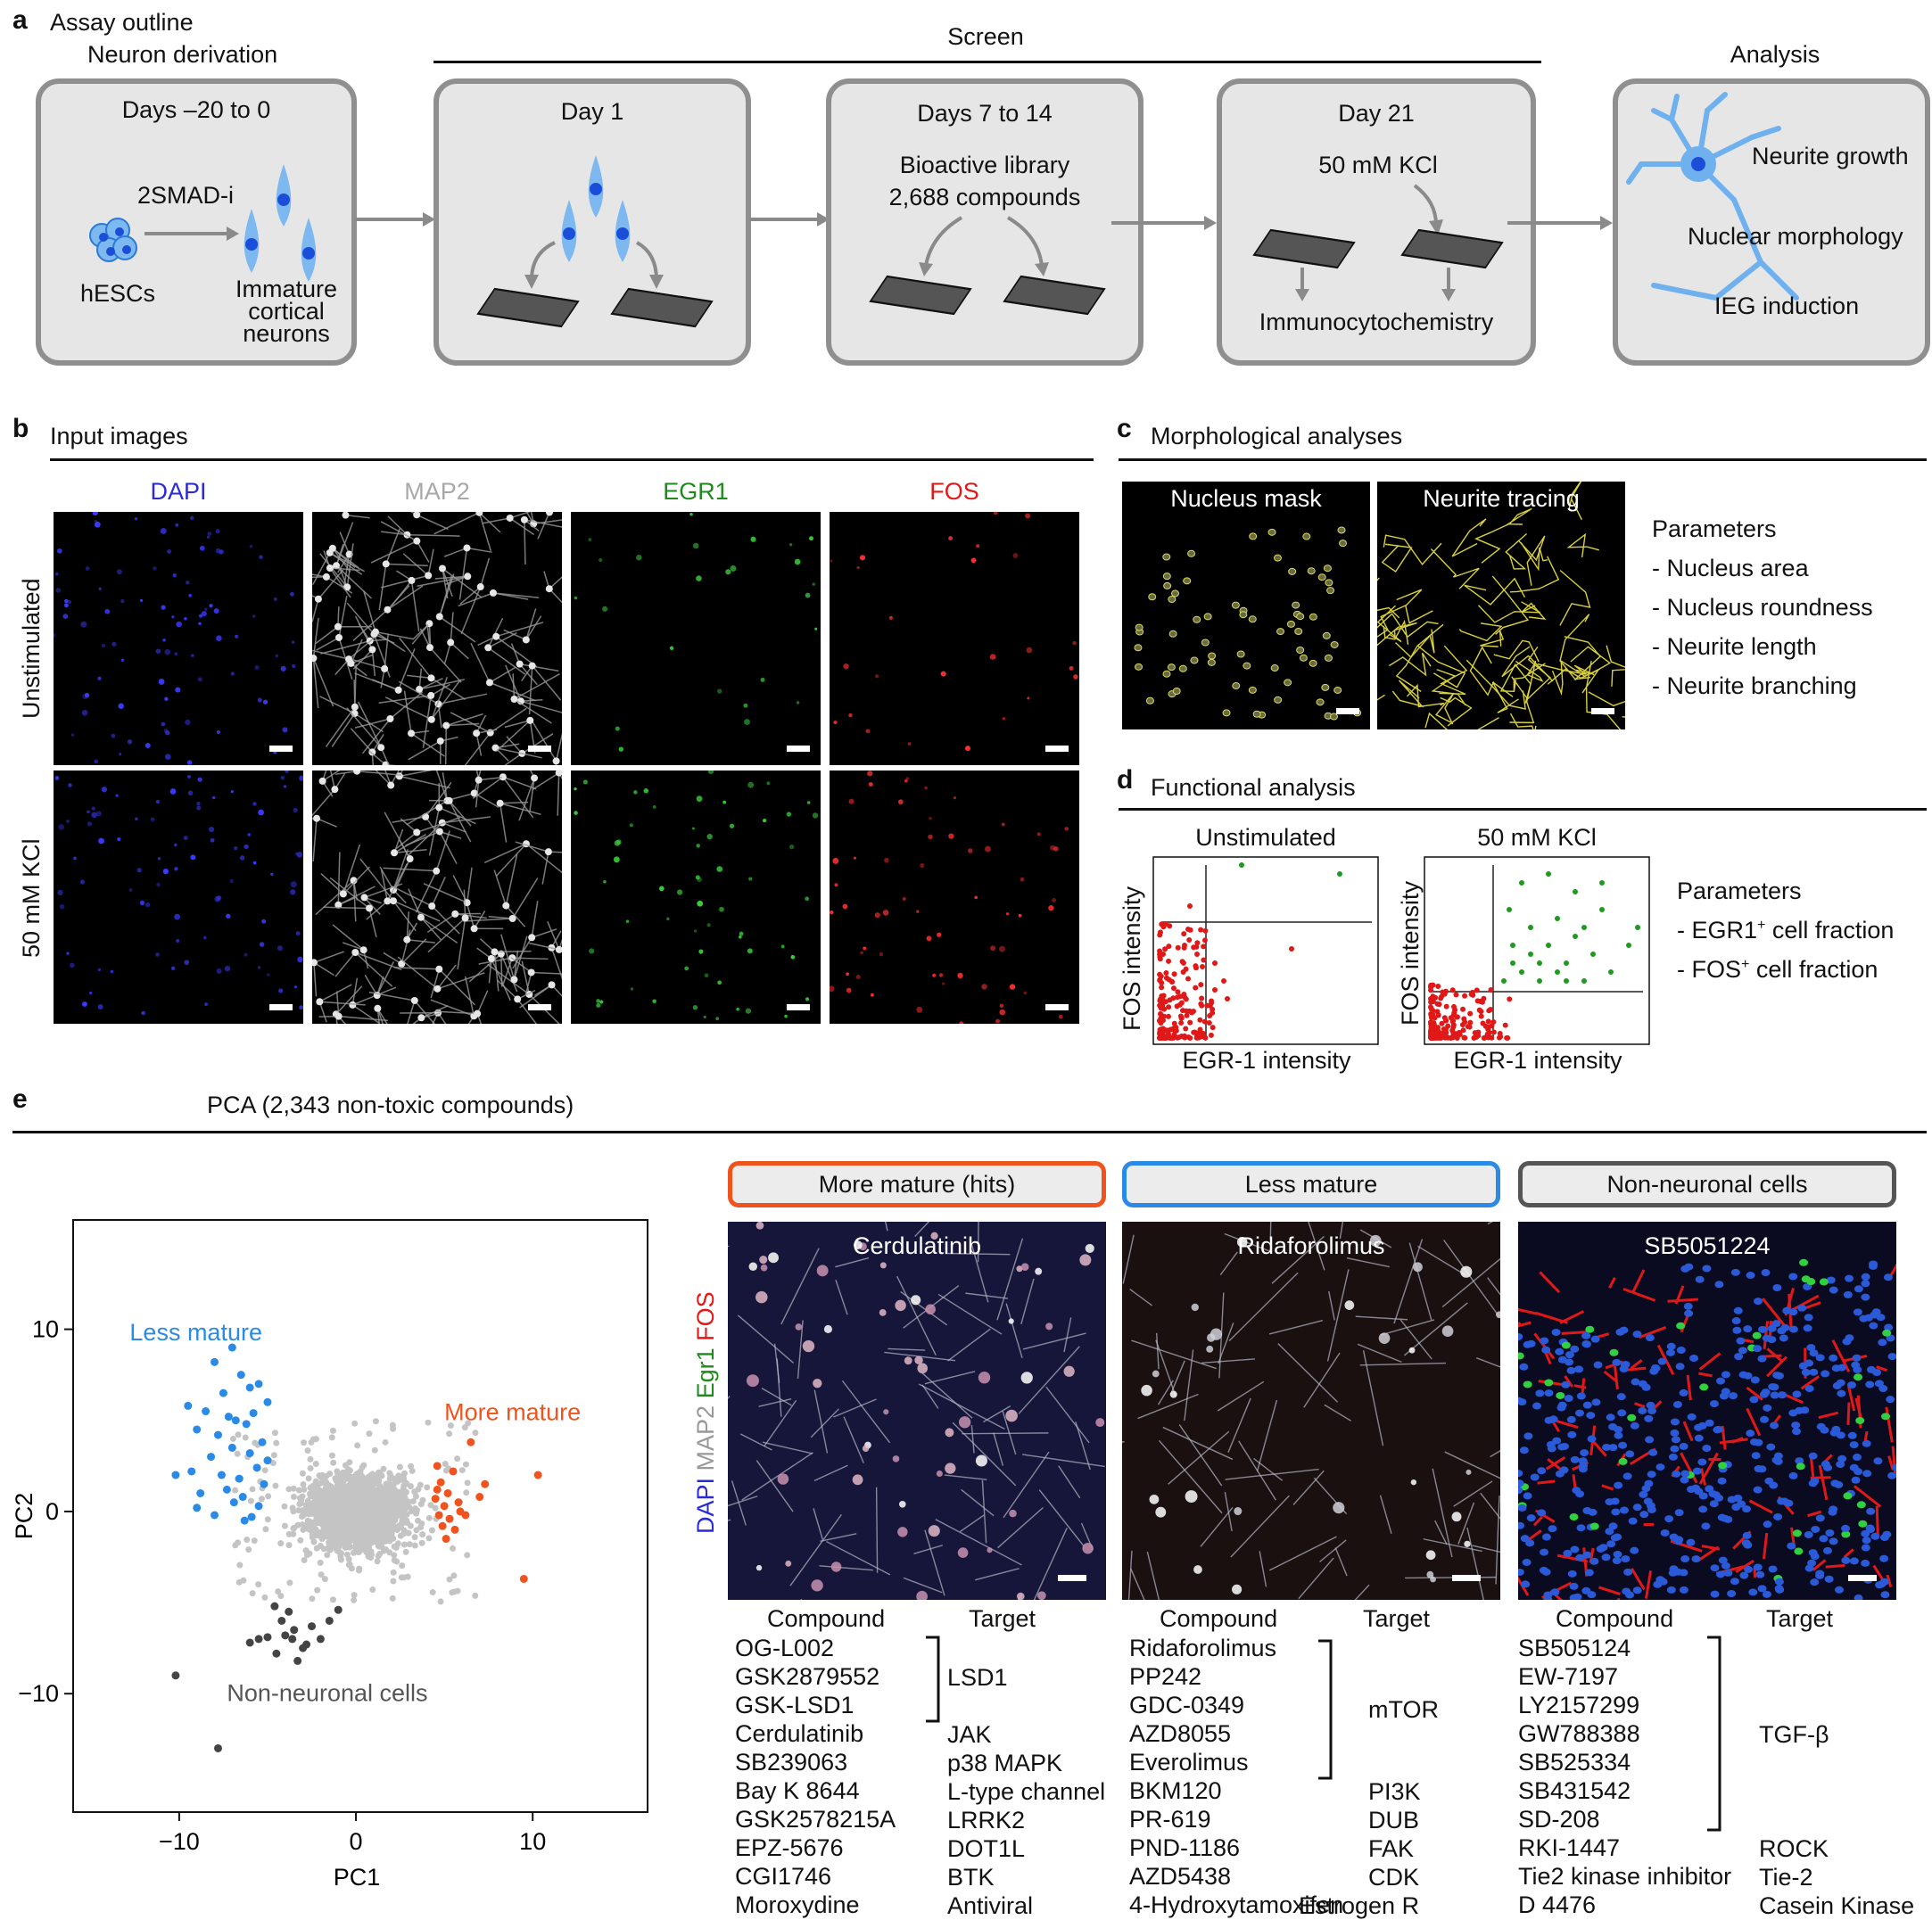 Image resolution: width=1932 pixels, height=1920 pixels. What do you see at coordinates (1786, 930) in the screenshot?
I see `param-egr1-fraction: - EGR1+ cell fraction` at bounding box center [1786, 930].